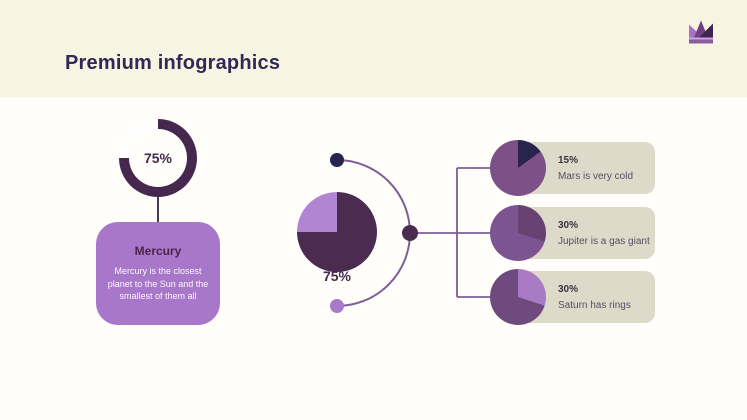 The image size is (747, 420). I want to click on donut-hole: 75%, so click(158, 158).